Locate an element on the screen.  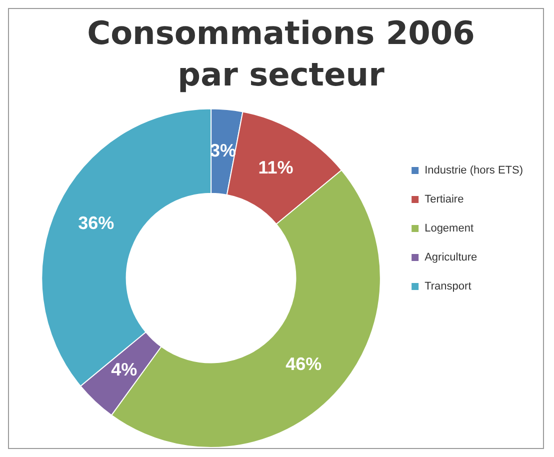
legend-label: Industrie (hors ETS) is located at coordinates (473, 170).